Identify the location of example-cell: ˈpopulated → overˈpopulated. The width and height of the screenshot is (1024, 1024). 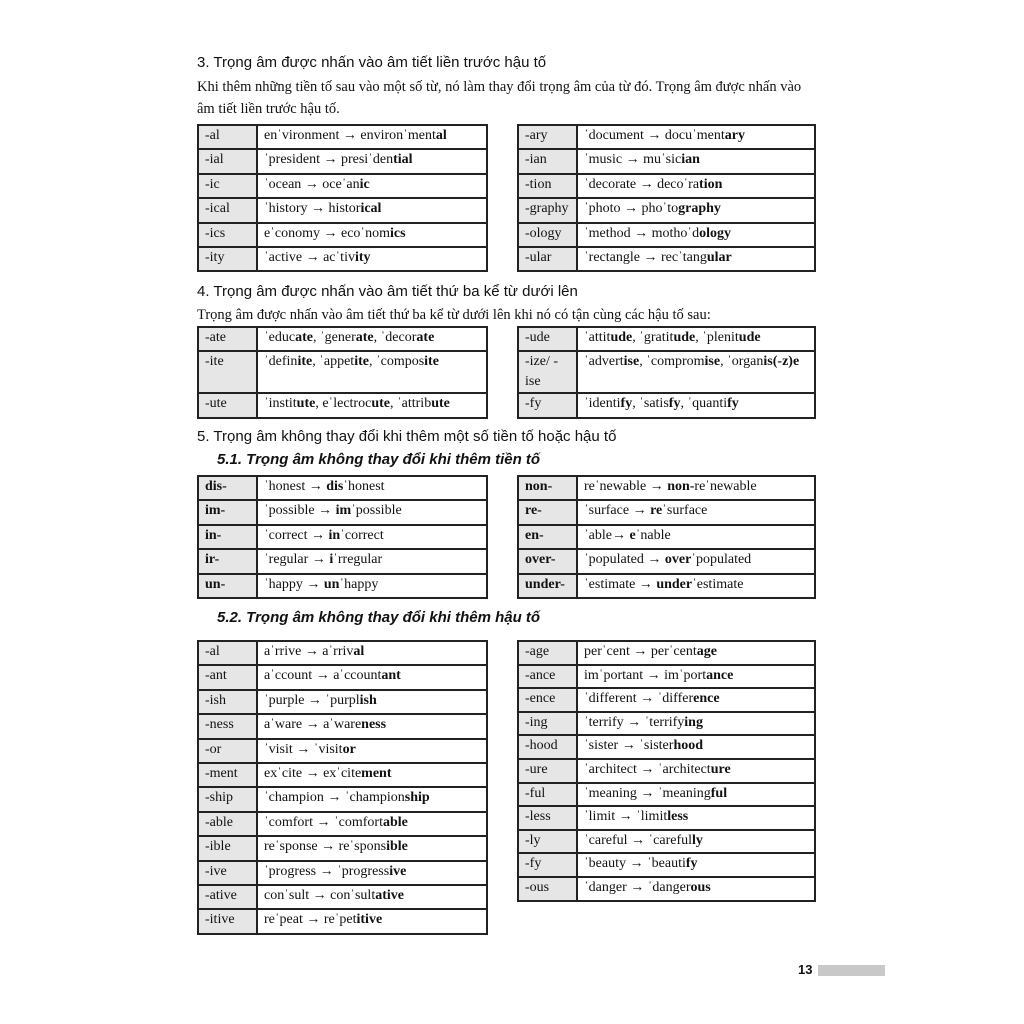
(696, 561).